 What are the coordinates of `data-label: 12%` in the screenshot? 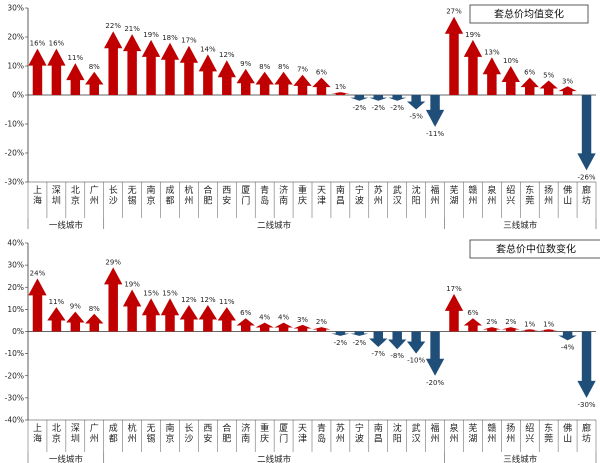 It's located at (189, 300).